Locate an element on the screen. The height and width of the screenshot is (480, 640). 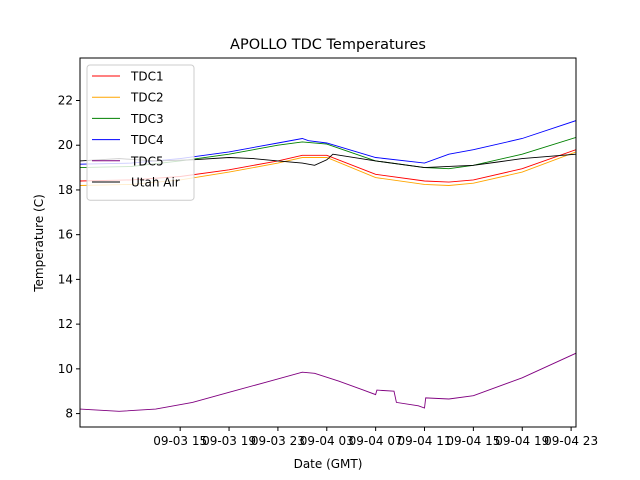
y-tick-label: 14 is located at coordinates (65, 279).